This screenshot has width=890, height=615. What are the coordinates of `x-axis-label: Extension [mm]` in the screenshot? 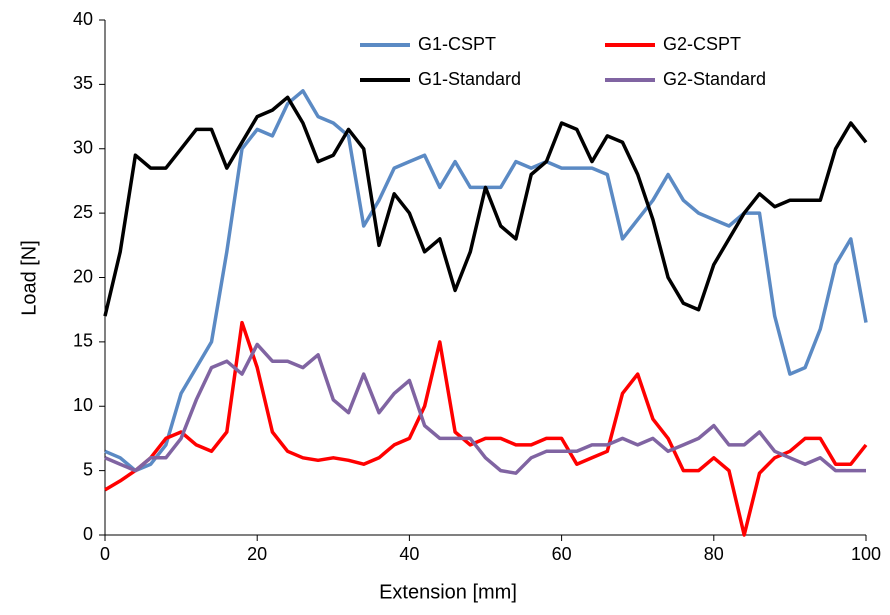 It's located at (448, 592).